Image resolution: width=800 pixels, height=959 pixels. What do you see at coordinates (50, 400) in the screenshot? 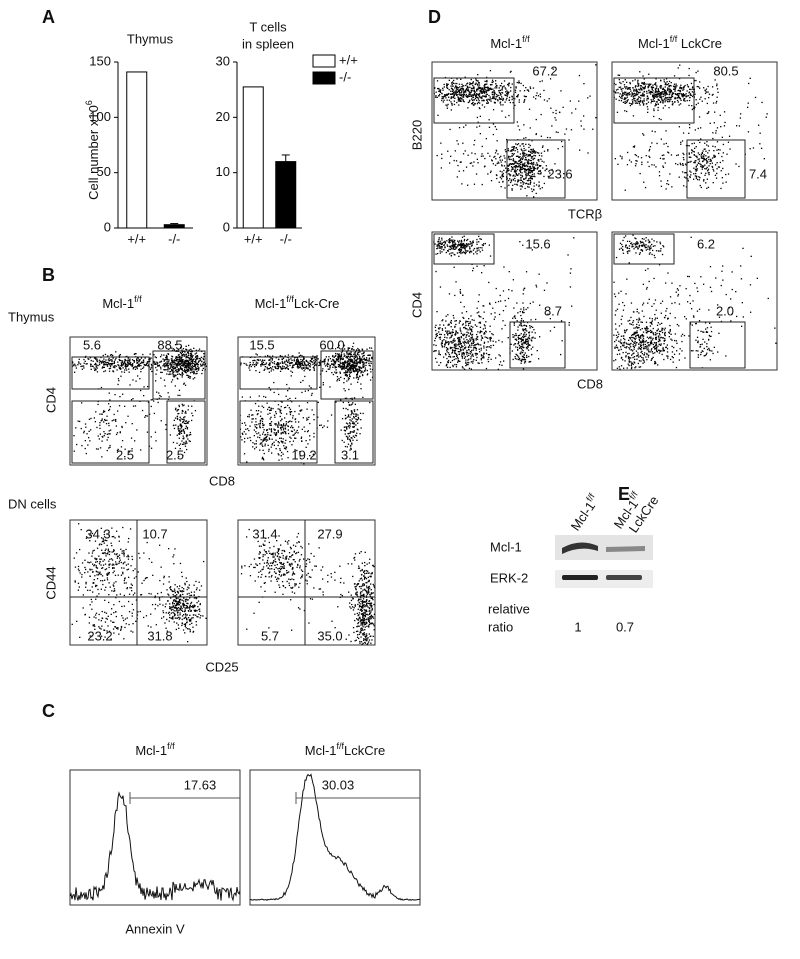
I see `y-axis-label: CD4` at bounding box center [50, 400].